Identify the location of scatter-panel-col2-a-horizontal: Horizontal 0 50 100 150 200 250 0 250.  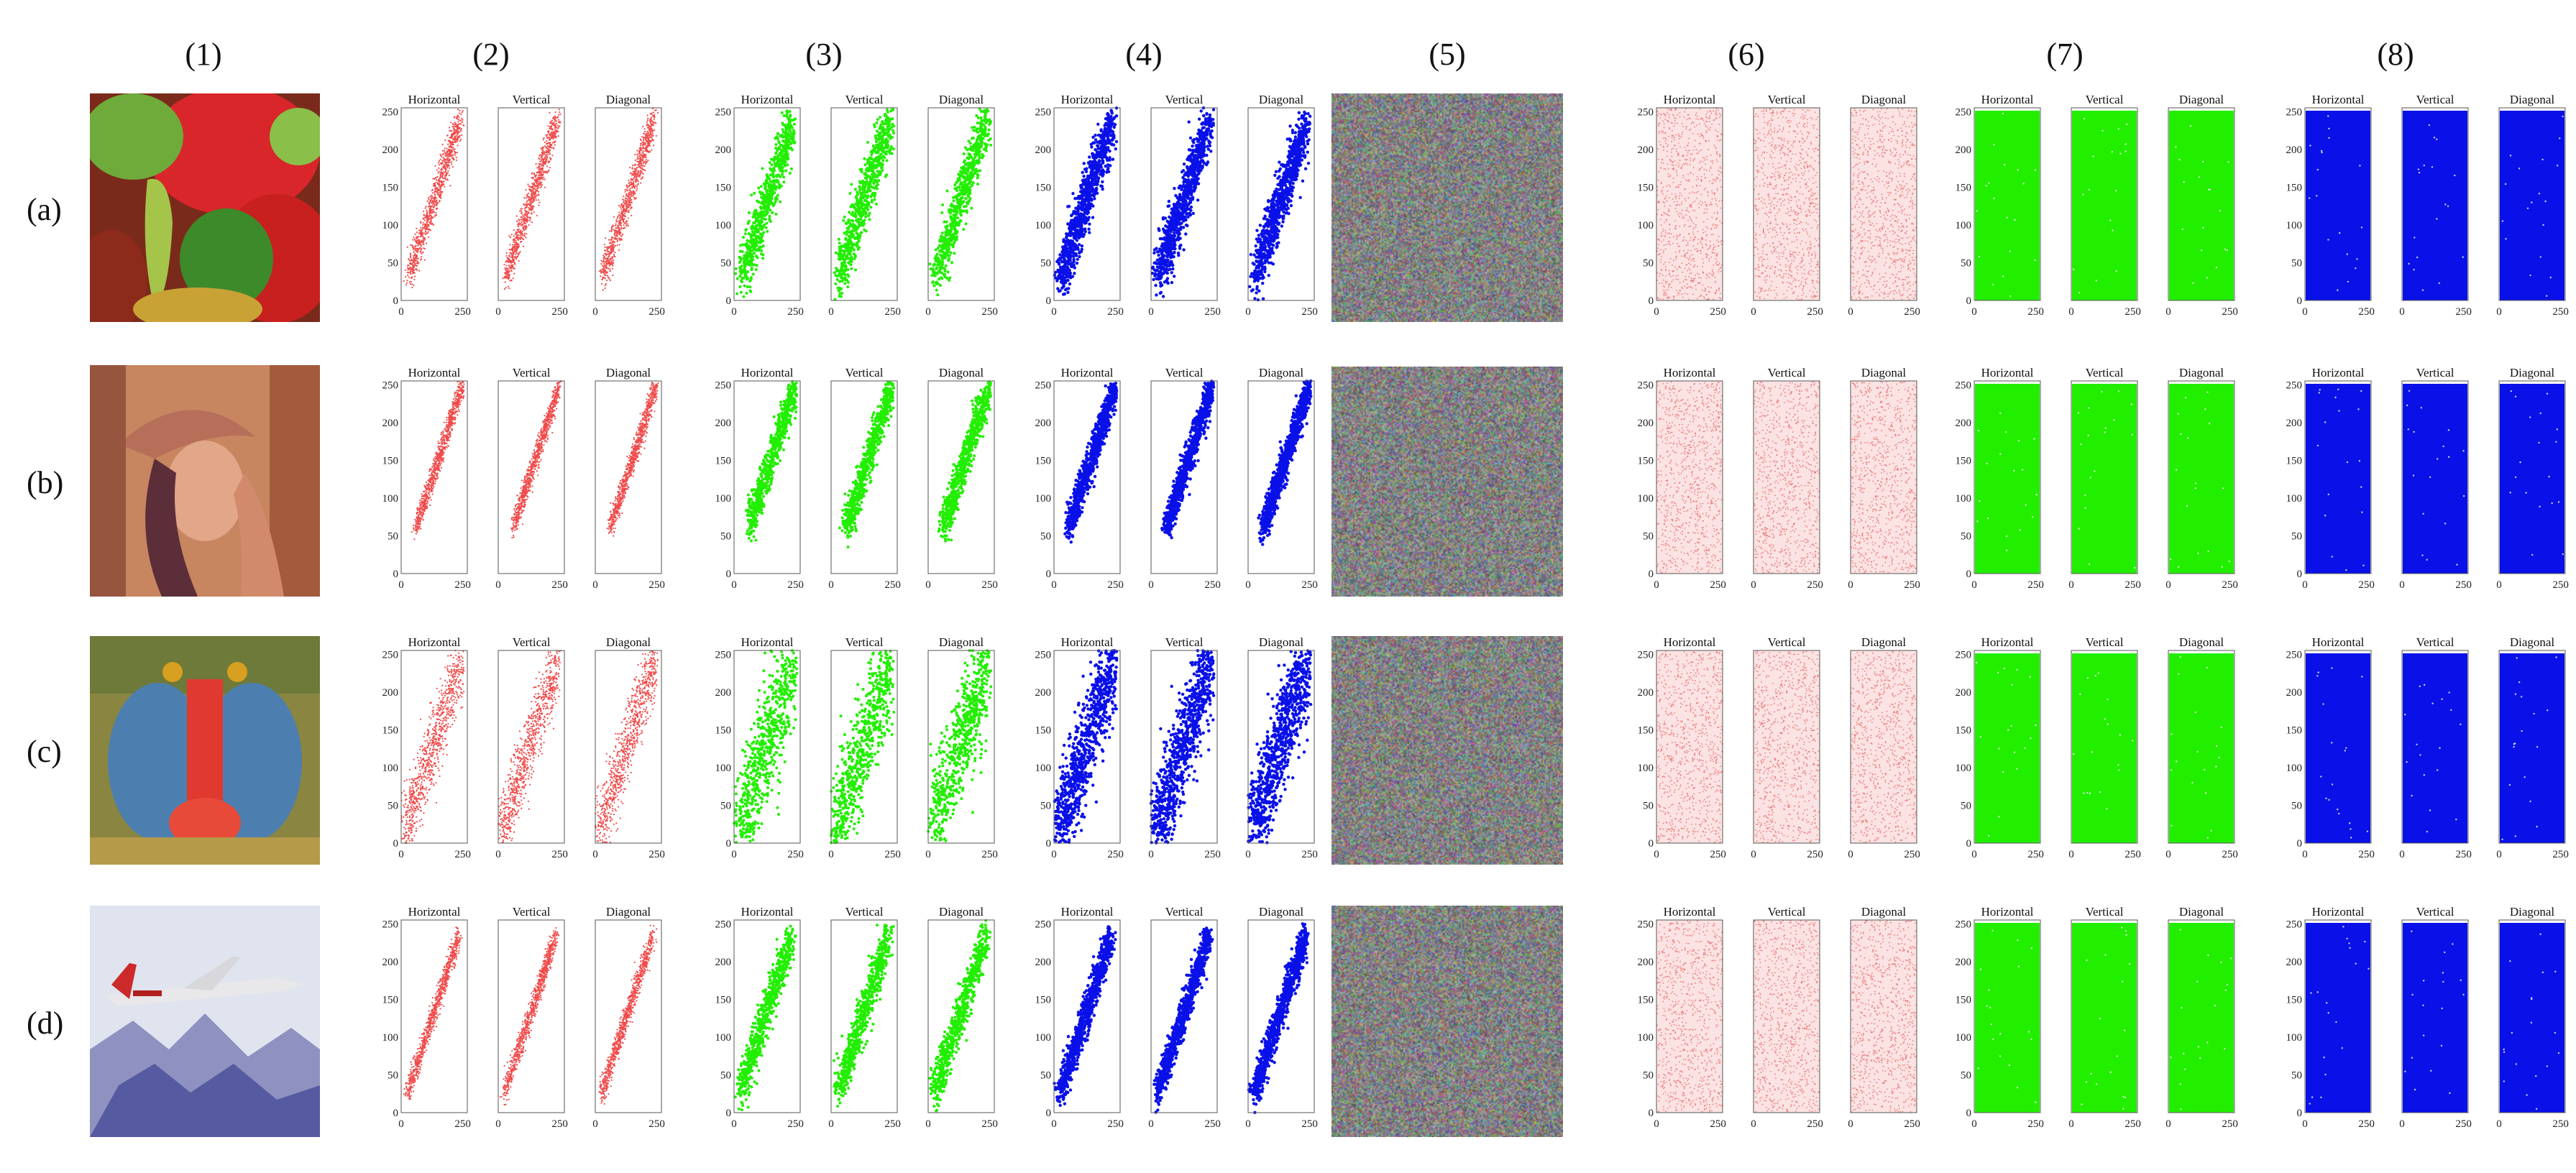
(423, 210).